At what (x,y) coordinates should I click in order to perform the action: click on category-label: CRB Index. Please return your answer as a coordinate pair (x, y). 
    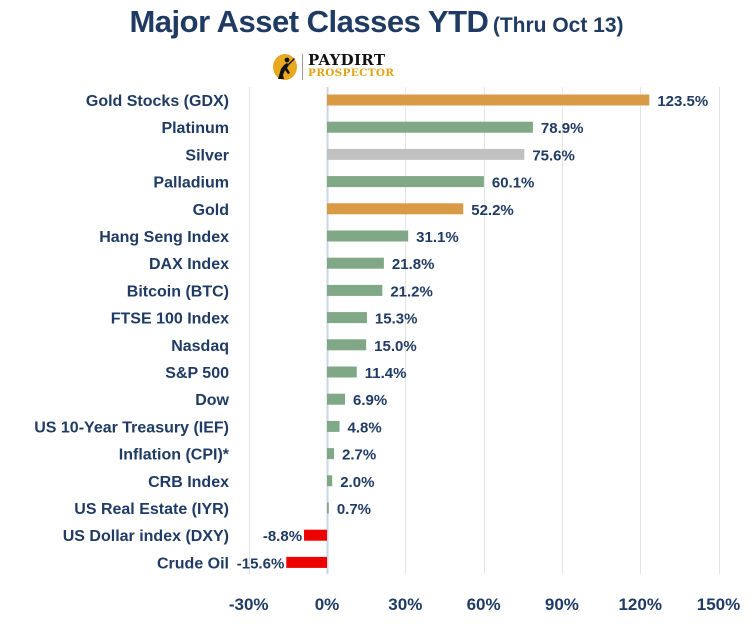
    Looking at the image, I should click on (188, 482).